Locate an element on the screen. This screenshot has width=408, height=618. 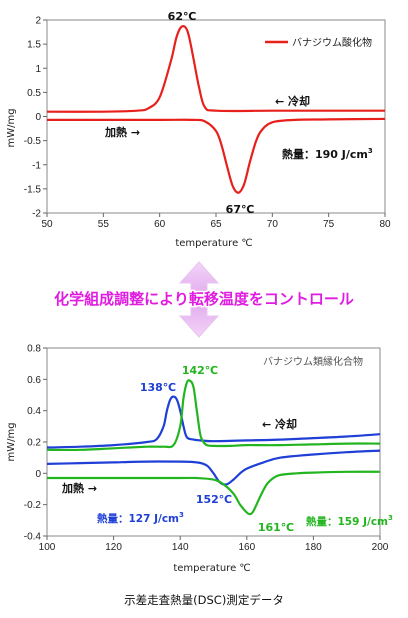
bottom-y-ticks: 0.8 0.6 0.4 0.2 0 -0.2 -0.4 is located at coordinates (35, 443).